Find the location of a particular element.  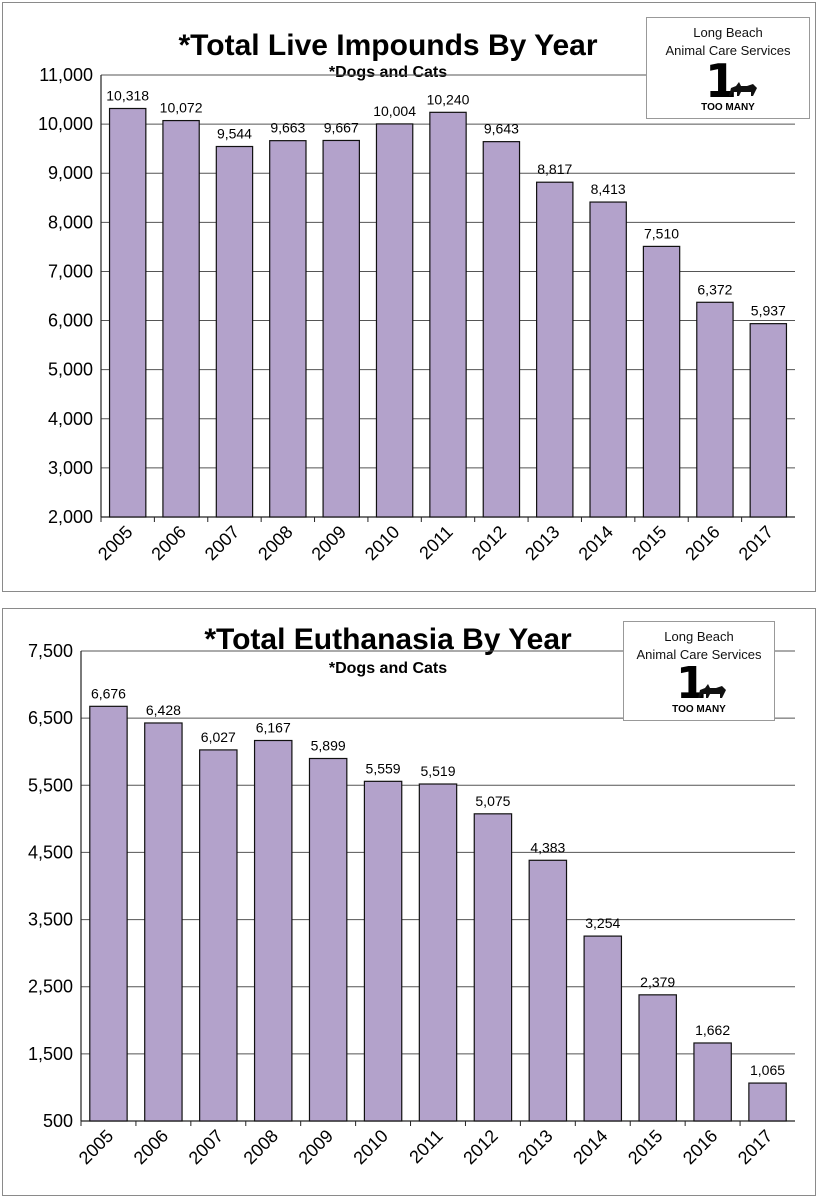

y-tick-label: 6,000 is located at coordinates (70, 321).